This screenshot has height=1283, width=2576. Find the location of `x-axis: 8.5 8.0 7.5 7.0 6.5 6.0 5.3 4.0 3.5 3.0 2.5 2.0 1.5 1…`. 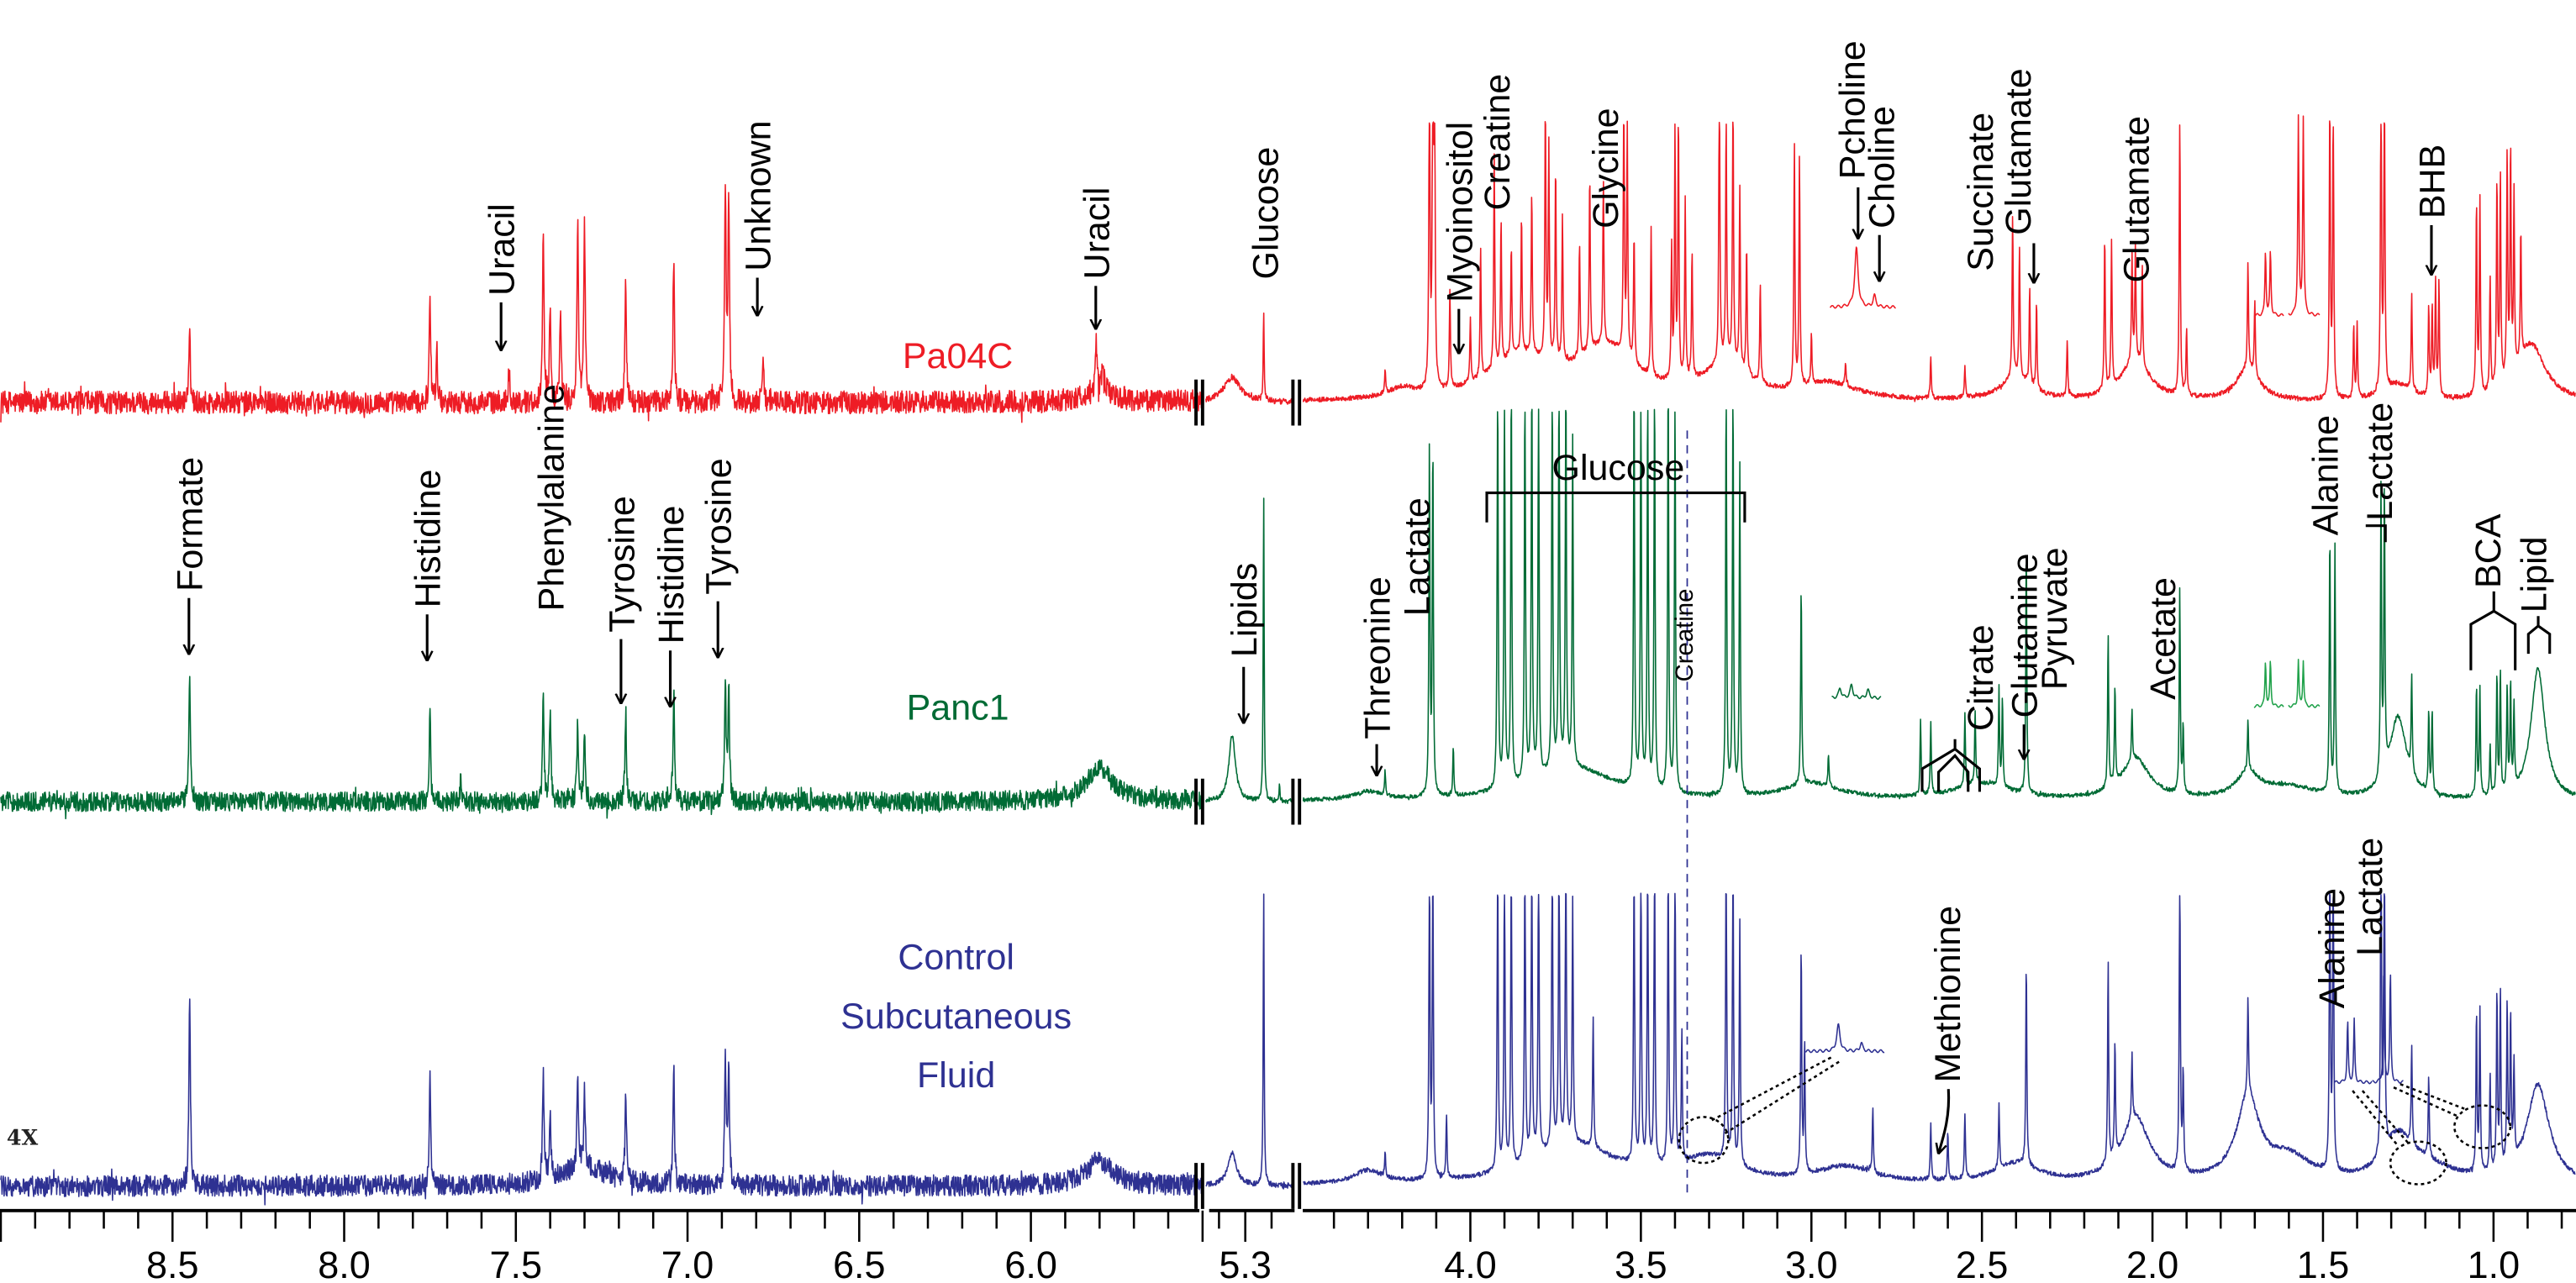

x-axis: 8.5 8.0 7.5 7.0 6.5 6.0 5.3 4.0 3.5 3.0 2.5 2.0 1.5 1… is located at coordinates (1288, 1245).